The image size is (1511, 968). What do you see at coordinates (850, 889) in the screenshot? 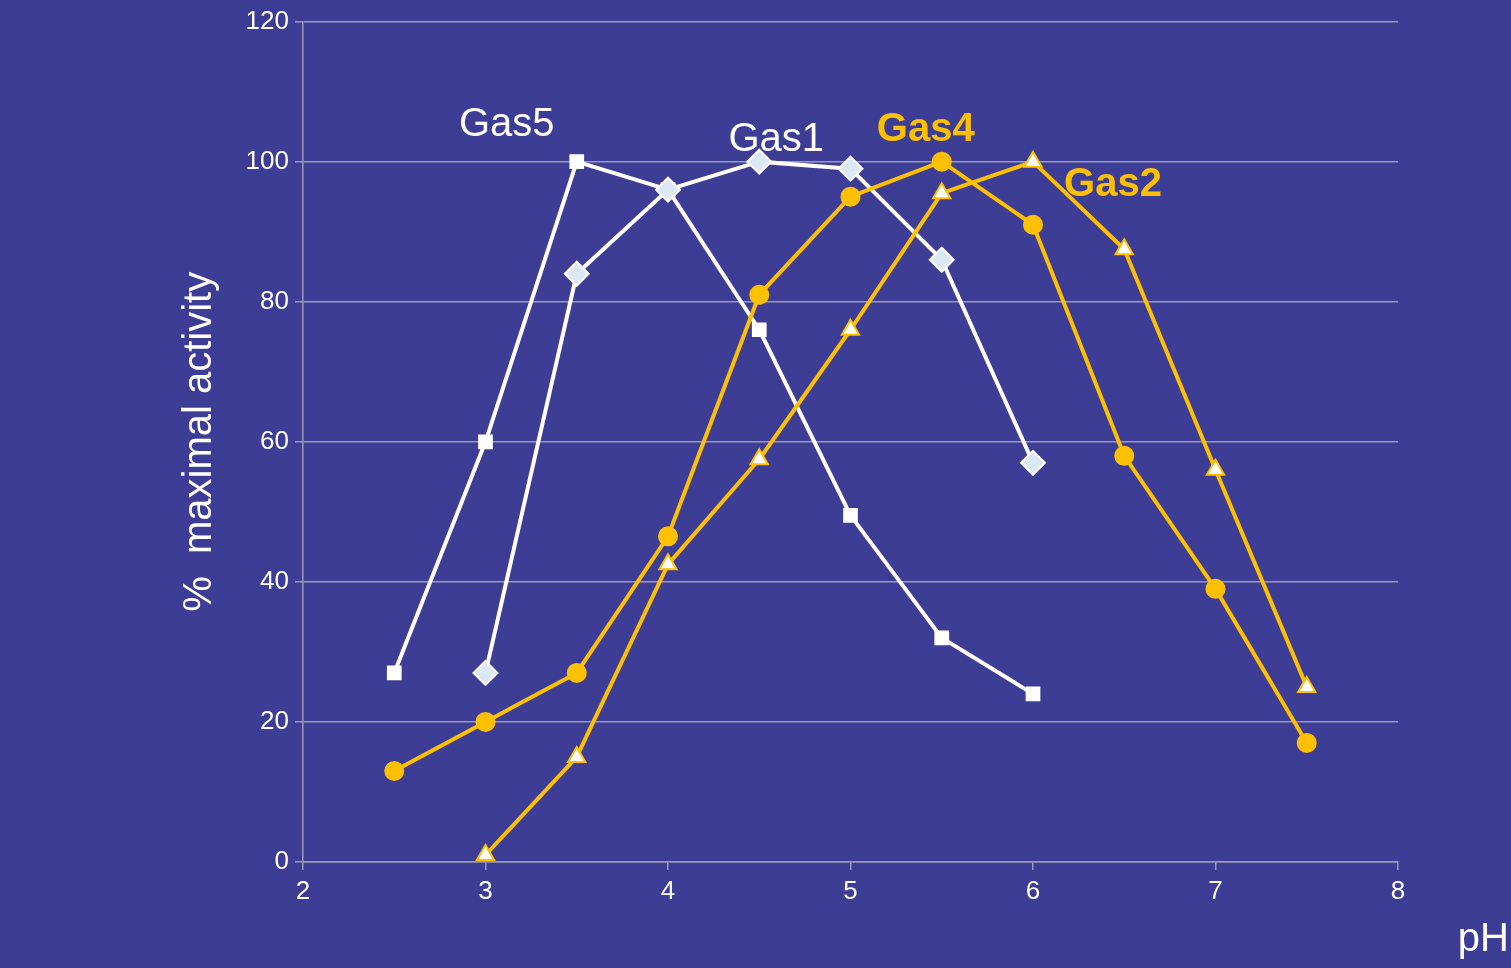
I see `x-tick-label: 5` at bounding box center [850, 889].